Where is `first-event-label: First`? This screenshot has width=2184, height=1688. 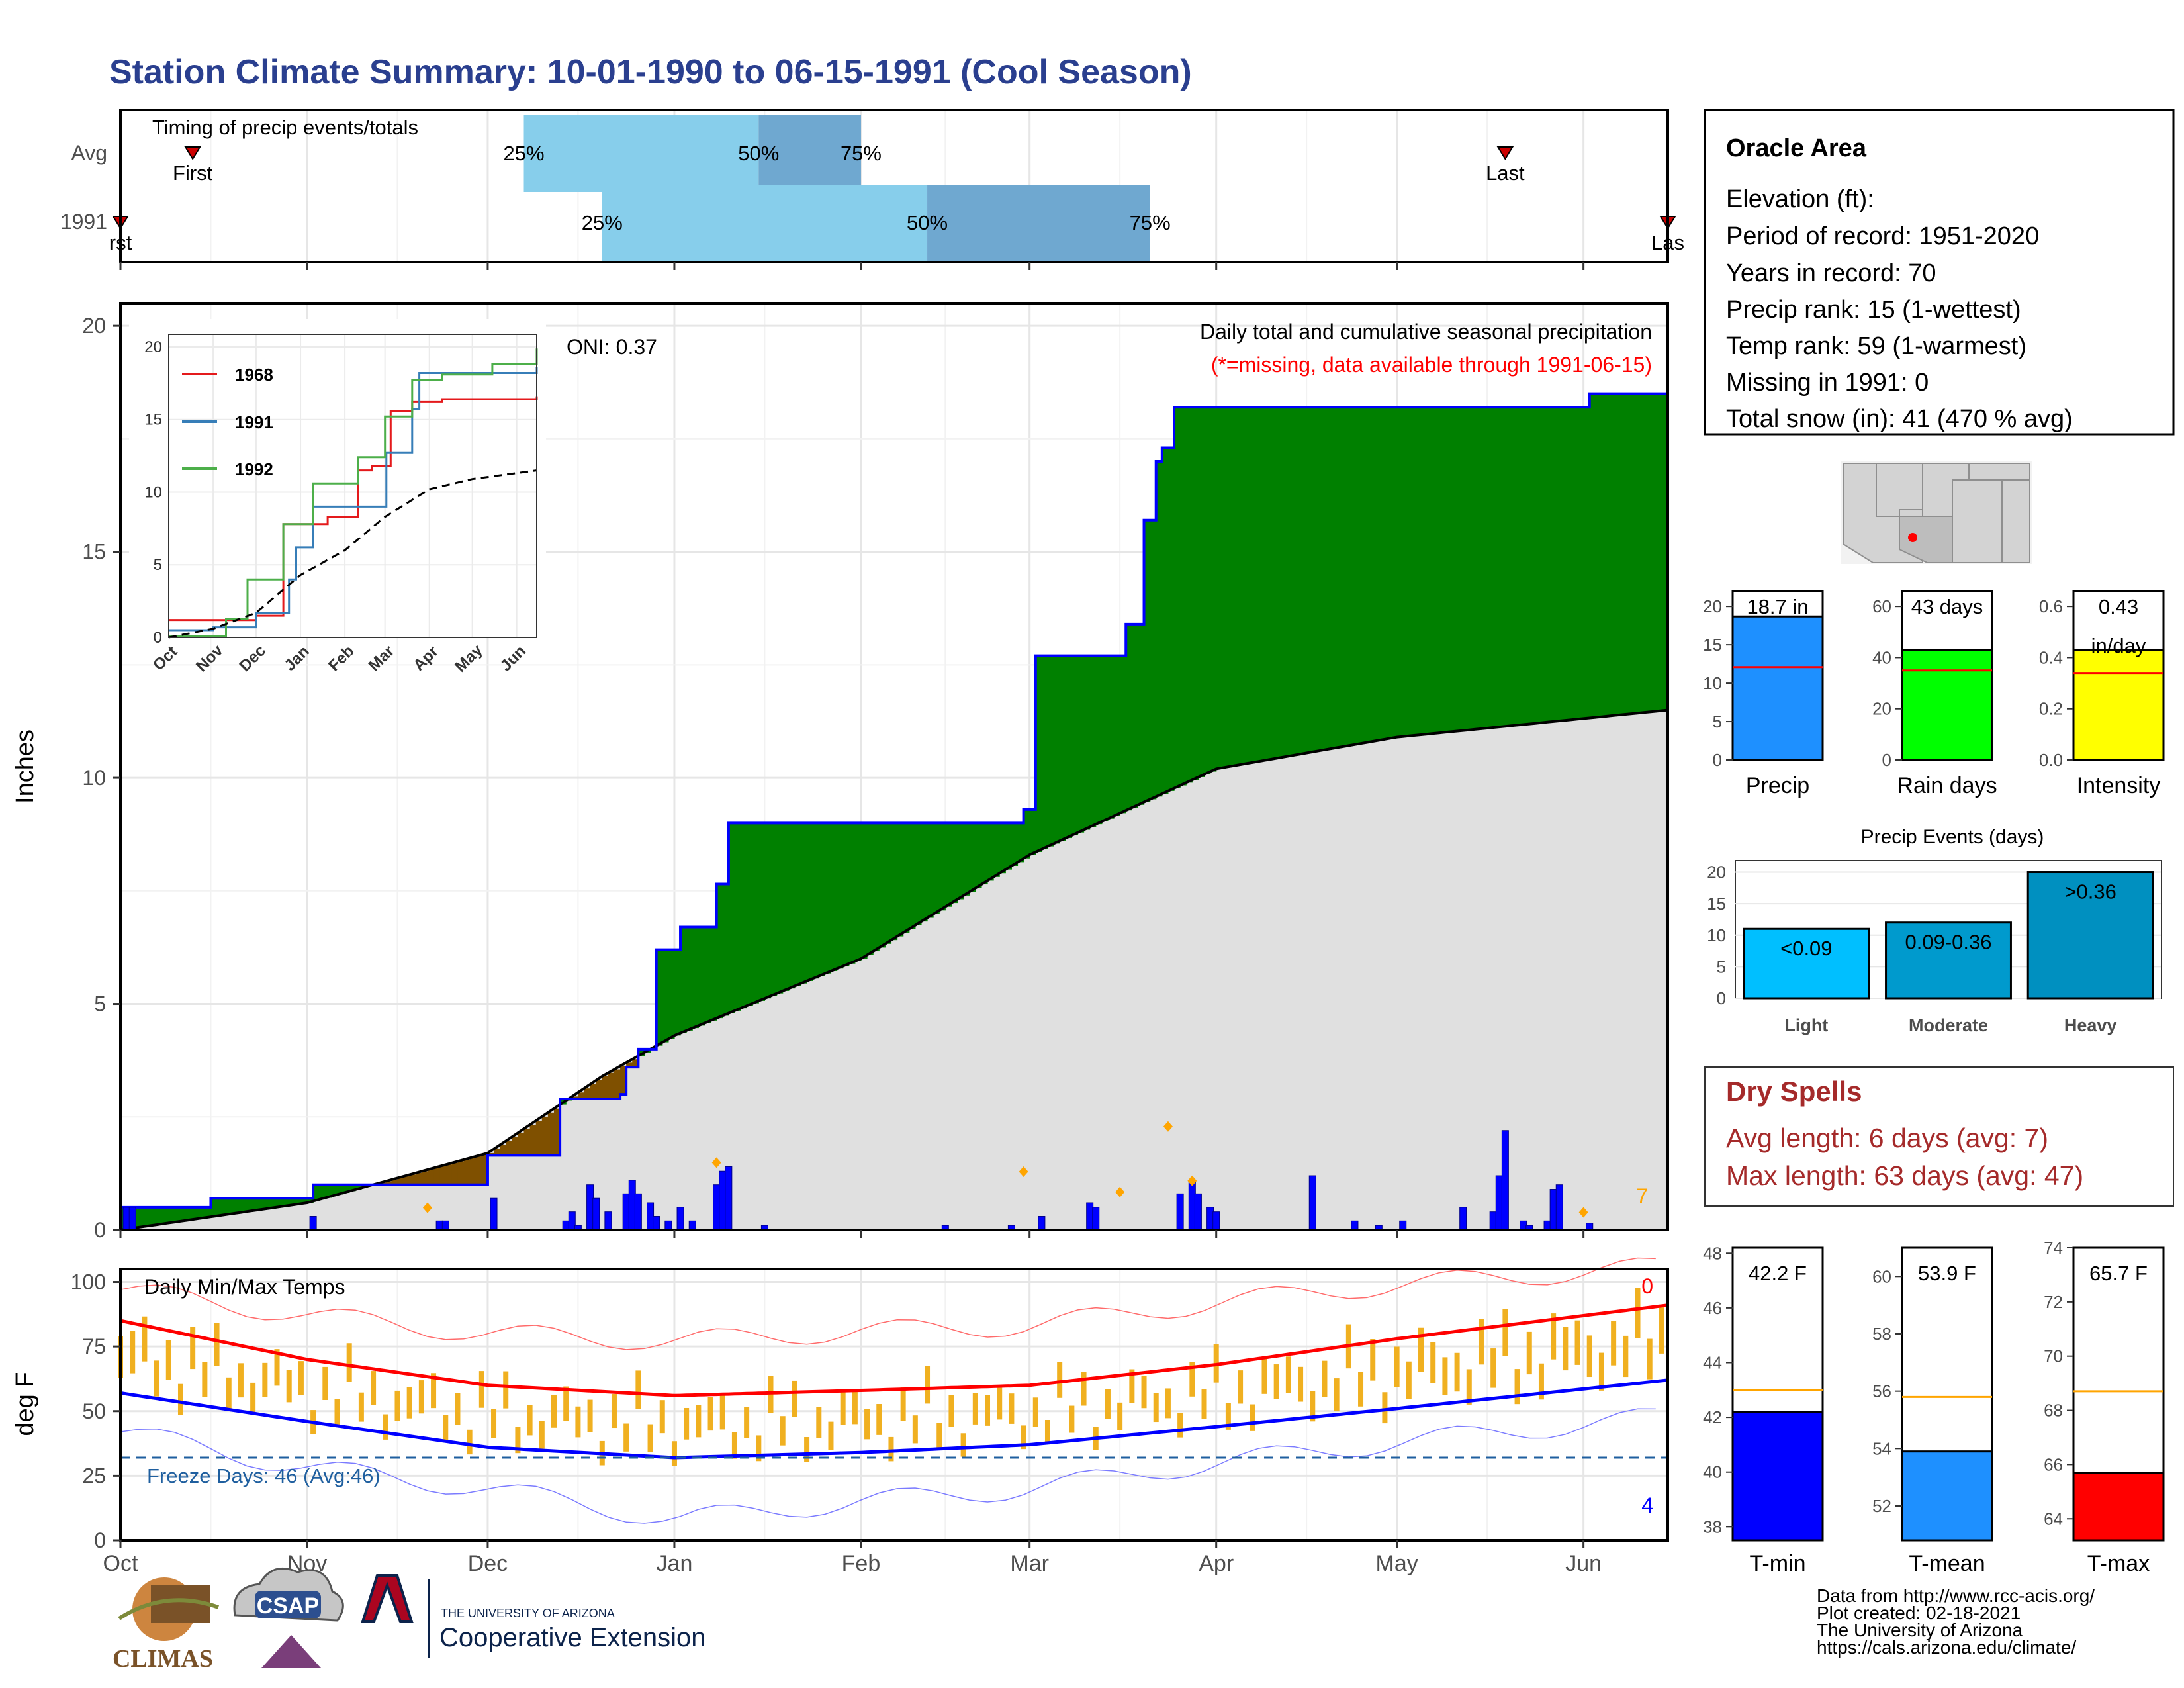
first-event-label: First is located at coordinates (193, 173).